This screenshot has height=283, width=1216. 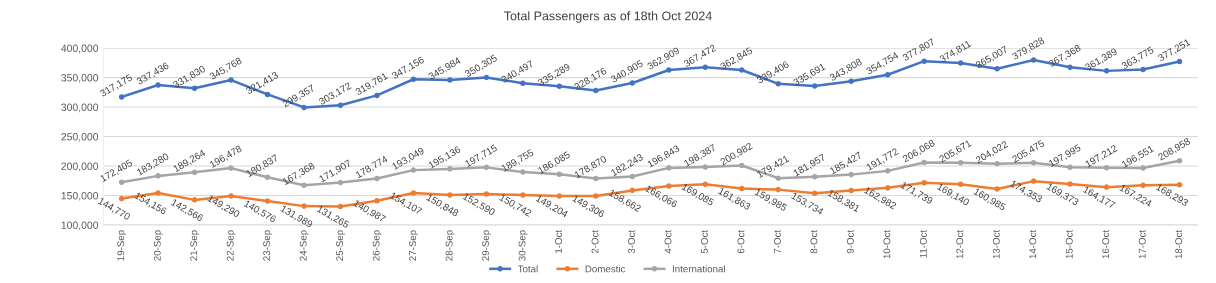 I want to click on x-tick-label: 1-Oct, so click(x=558, y=241).